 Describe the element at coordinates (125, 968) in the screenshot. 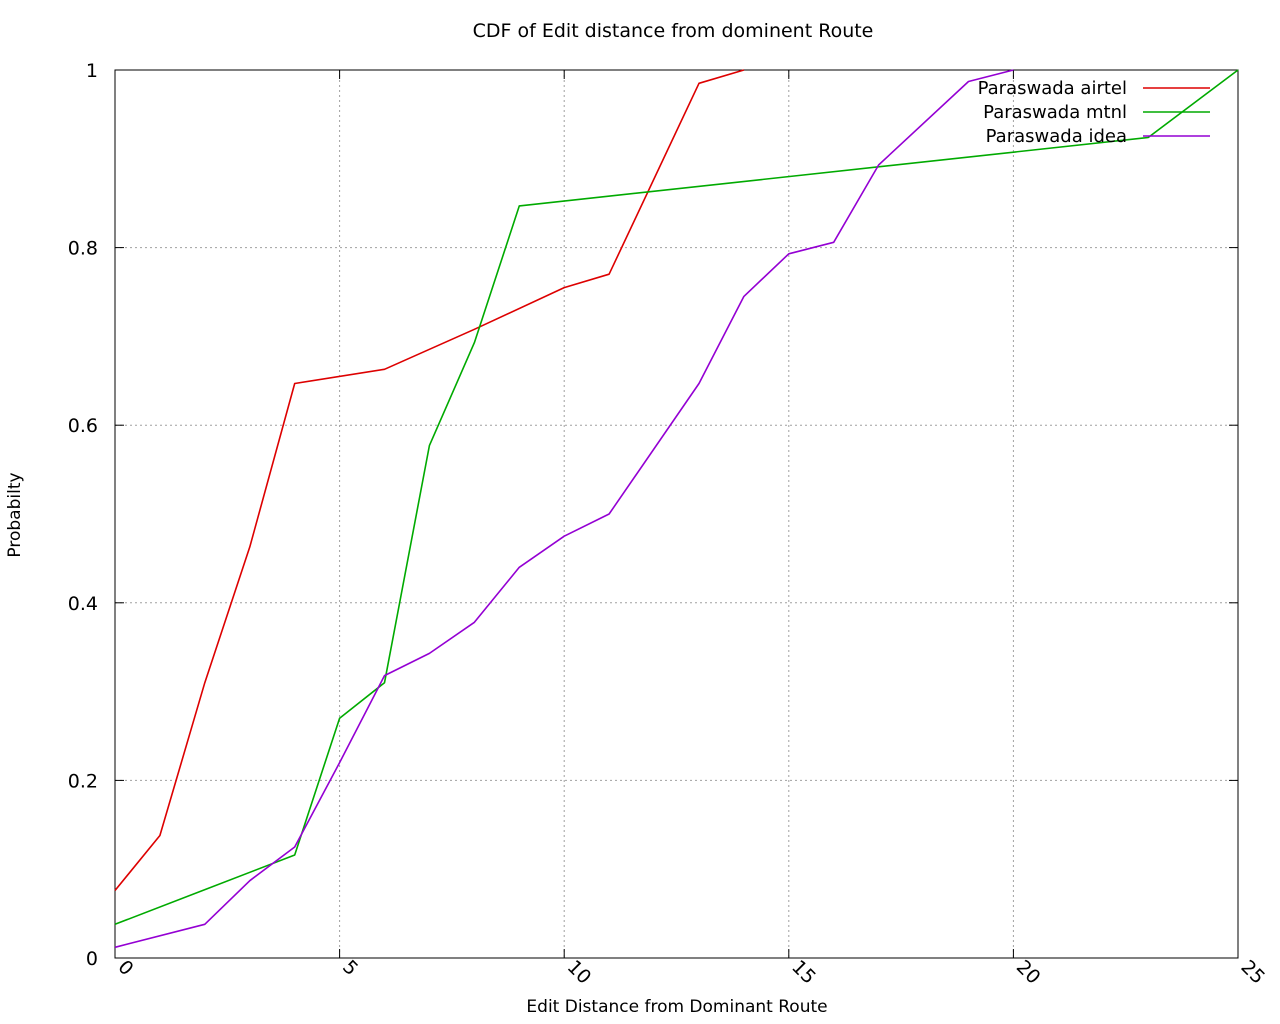

I see `x-tick-label: 0` at that location.